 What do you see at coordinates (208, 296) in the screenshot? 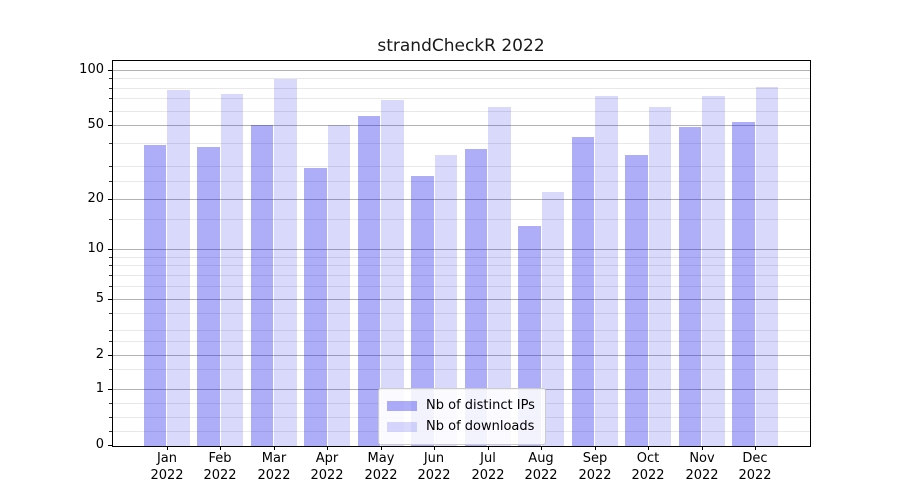
I see `bar-feb-nb-of-distinct-ips` at bounding box center [208, 296].